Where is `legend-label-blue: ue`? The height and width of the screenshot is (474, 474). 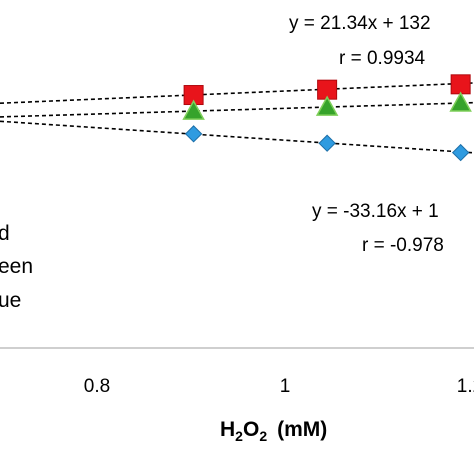 legend-label-blue: ue is located at coordinates (10, 300).